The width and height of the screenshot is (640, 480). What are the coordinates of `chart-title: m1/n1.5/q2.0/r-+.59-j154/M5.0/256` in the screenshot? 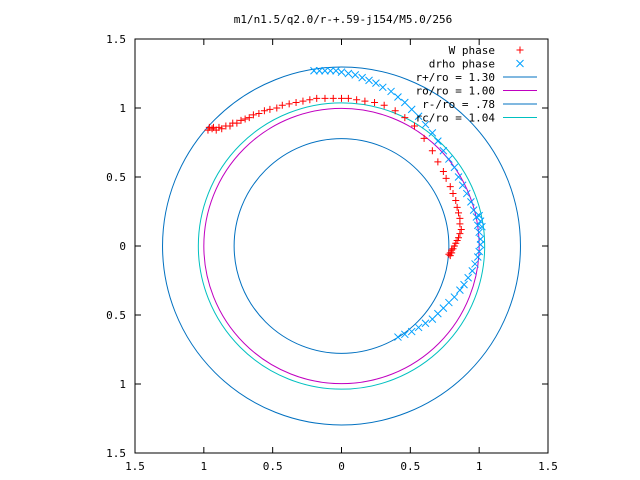 It's located at (343, 19).